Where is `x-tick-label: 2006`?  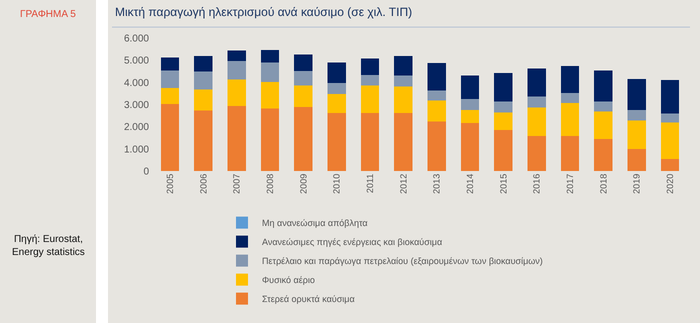 x-tick-label: 2006 is located at coordinates (203, 184).